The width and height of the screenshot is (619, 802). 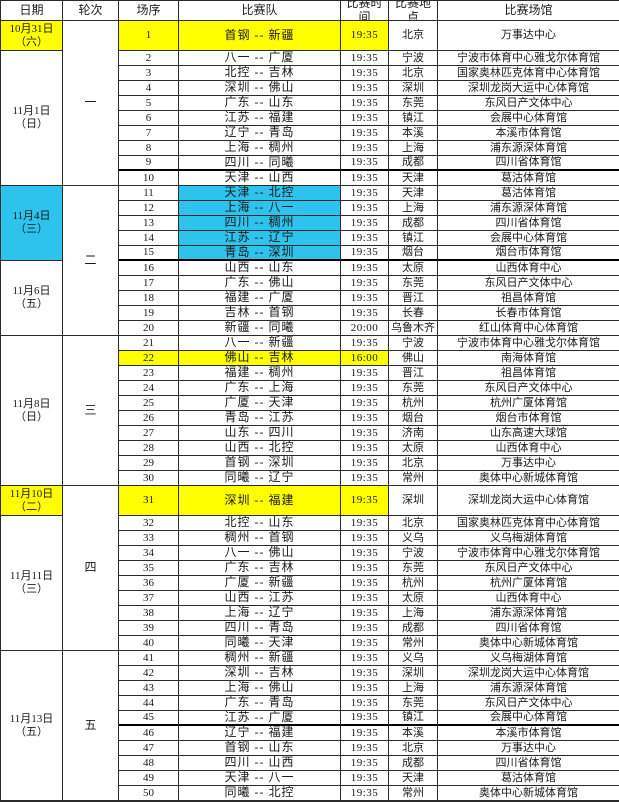 I want to click on match-no: 50, so click(x=149, y=793).